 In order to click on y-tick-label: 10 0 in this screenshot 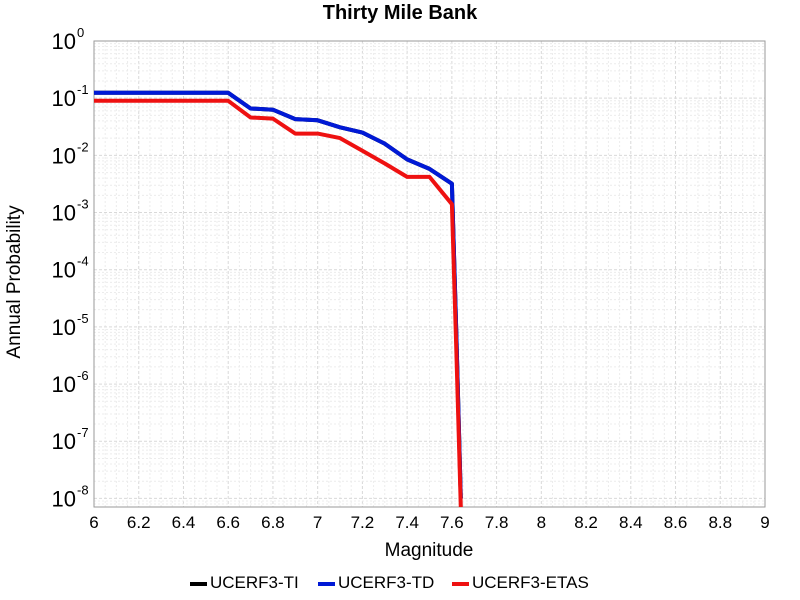, I will do `click(68, 39)`.